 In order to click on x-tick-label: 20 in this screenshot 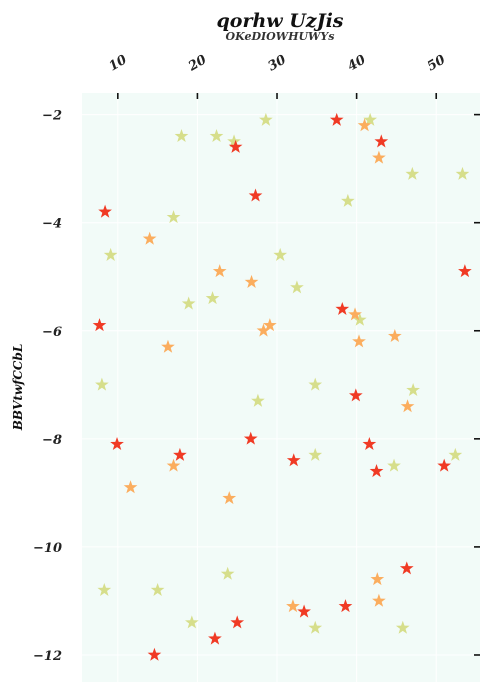, I will do `click(197, 63)`.